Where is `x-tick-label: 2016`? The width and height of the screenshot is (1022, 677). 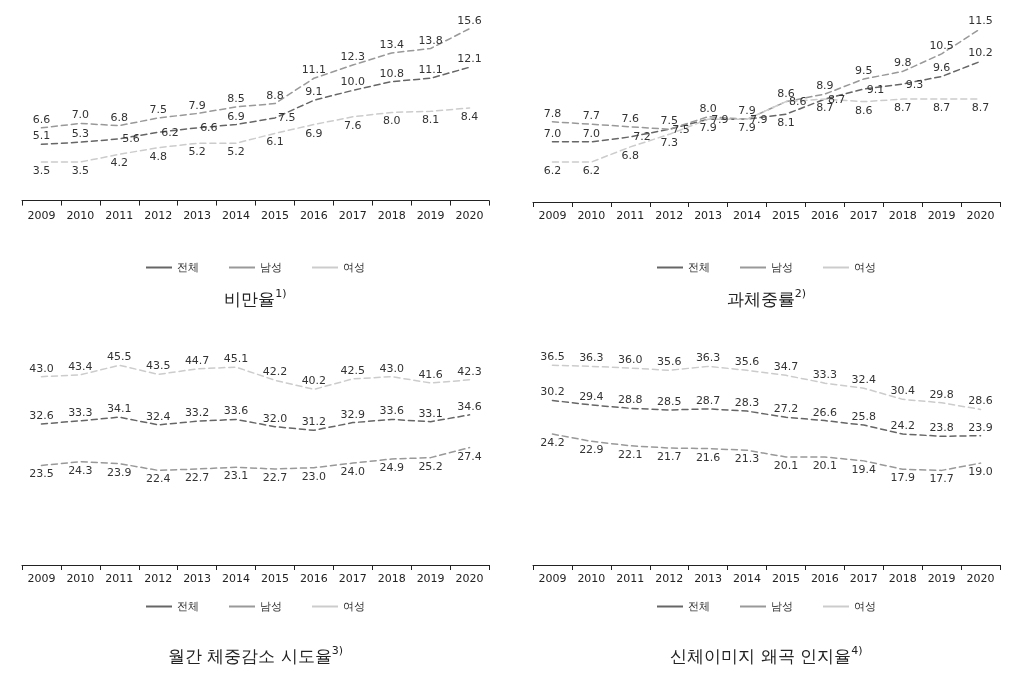 x-tick-label: 2016 is located at coordinates (313, 578).